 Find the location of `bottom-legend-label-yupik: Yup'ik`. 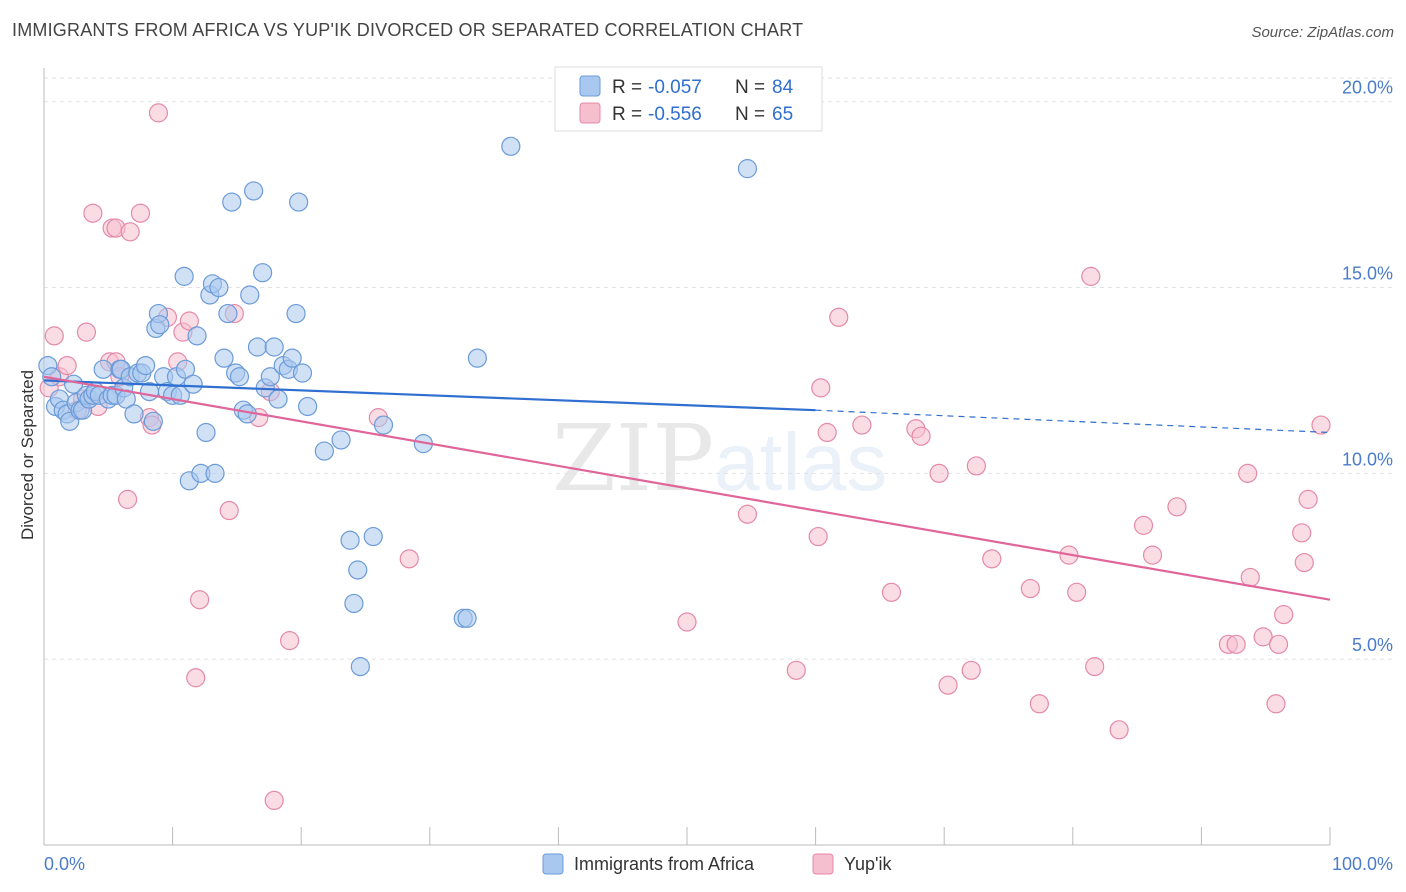

bottom-legend-label-yupik: Yup'ik is located at coordinates (868, 864).